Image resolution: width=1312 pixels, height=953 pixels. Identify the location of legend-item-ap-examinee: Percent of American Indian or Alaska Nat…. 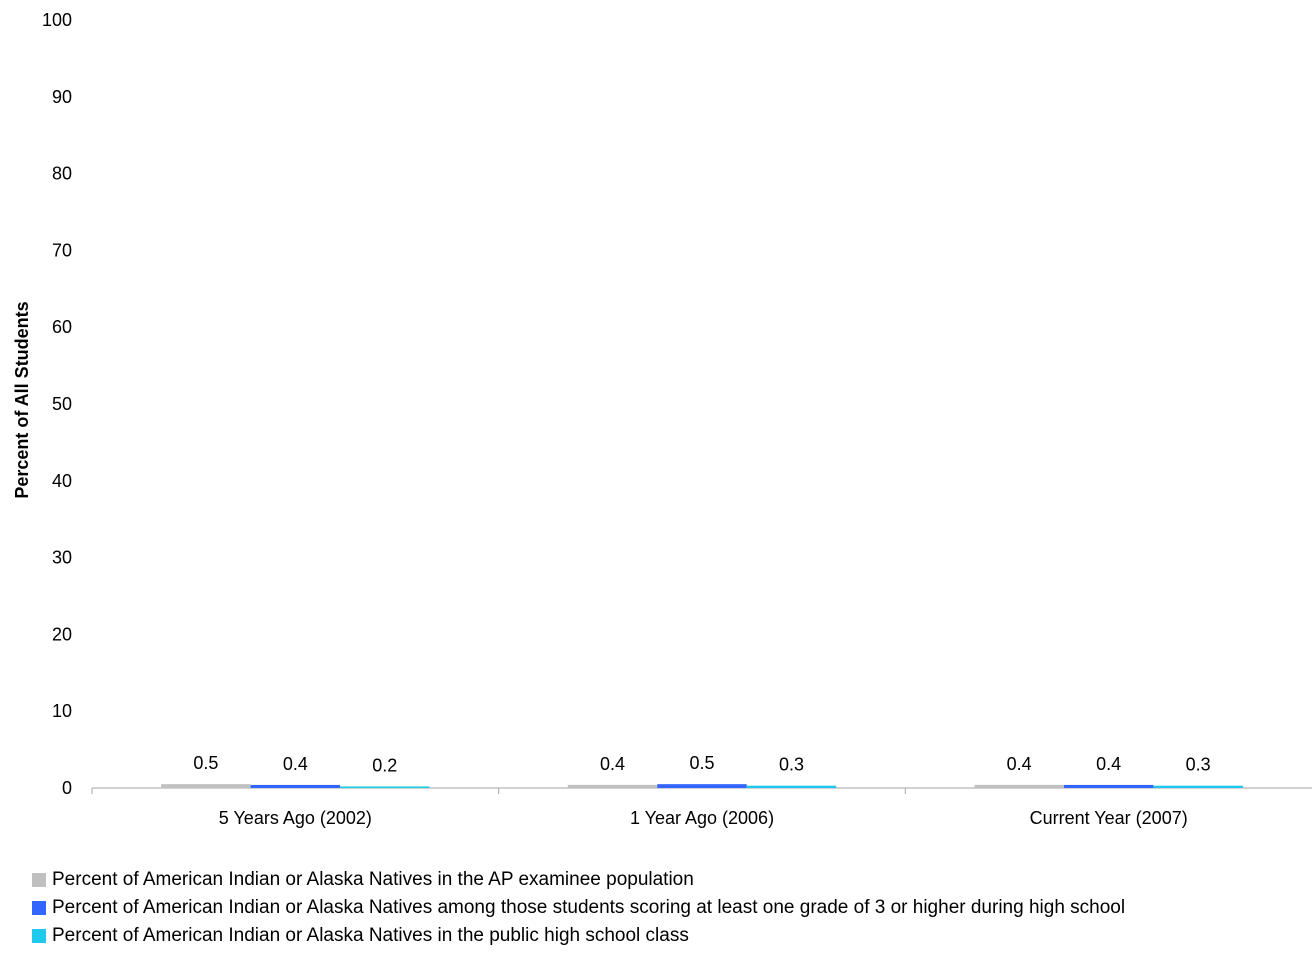
(578, 880).